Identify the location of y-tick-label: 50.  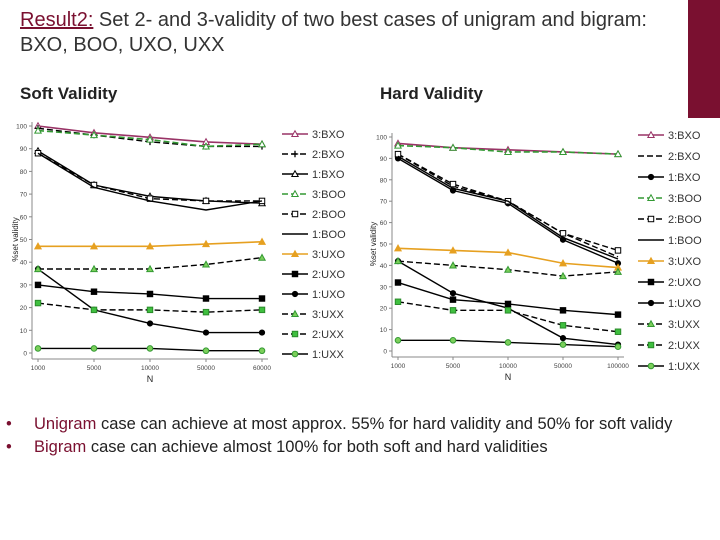
(24, 240).